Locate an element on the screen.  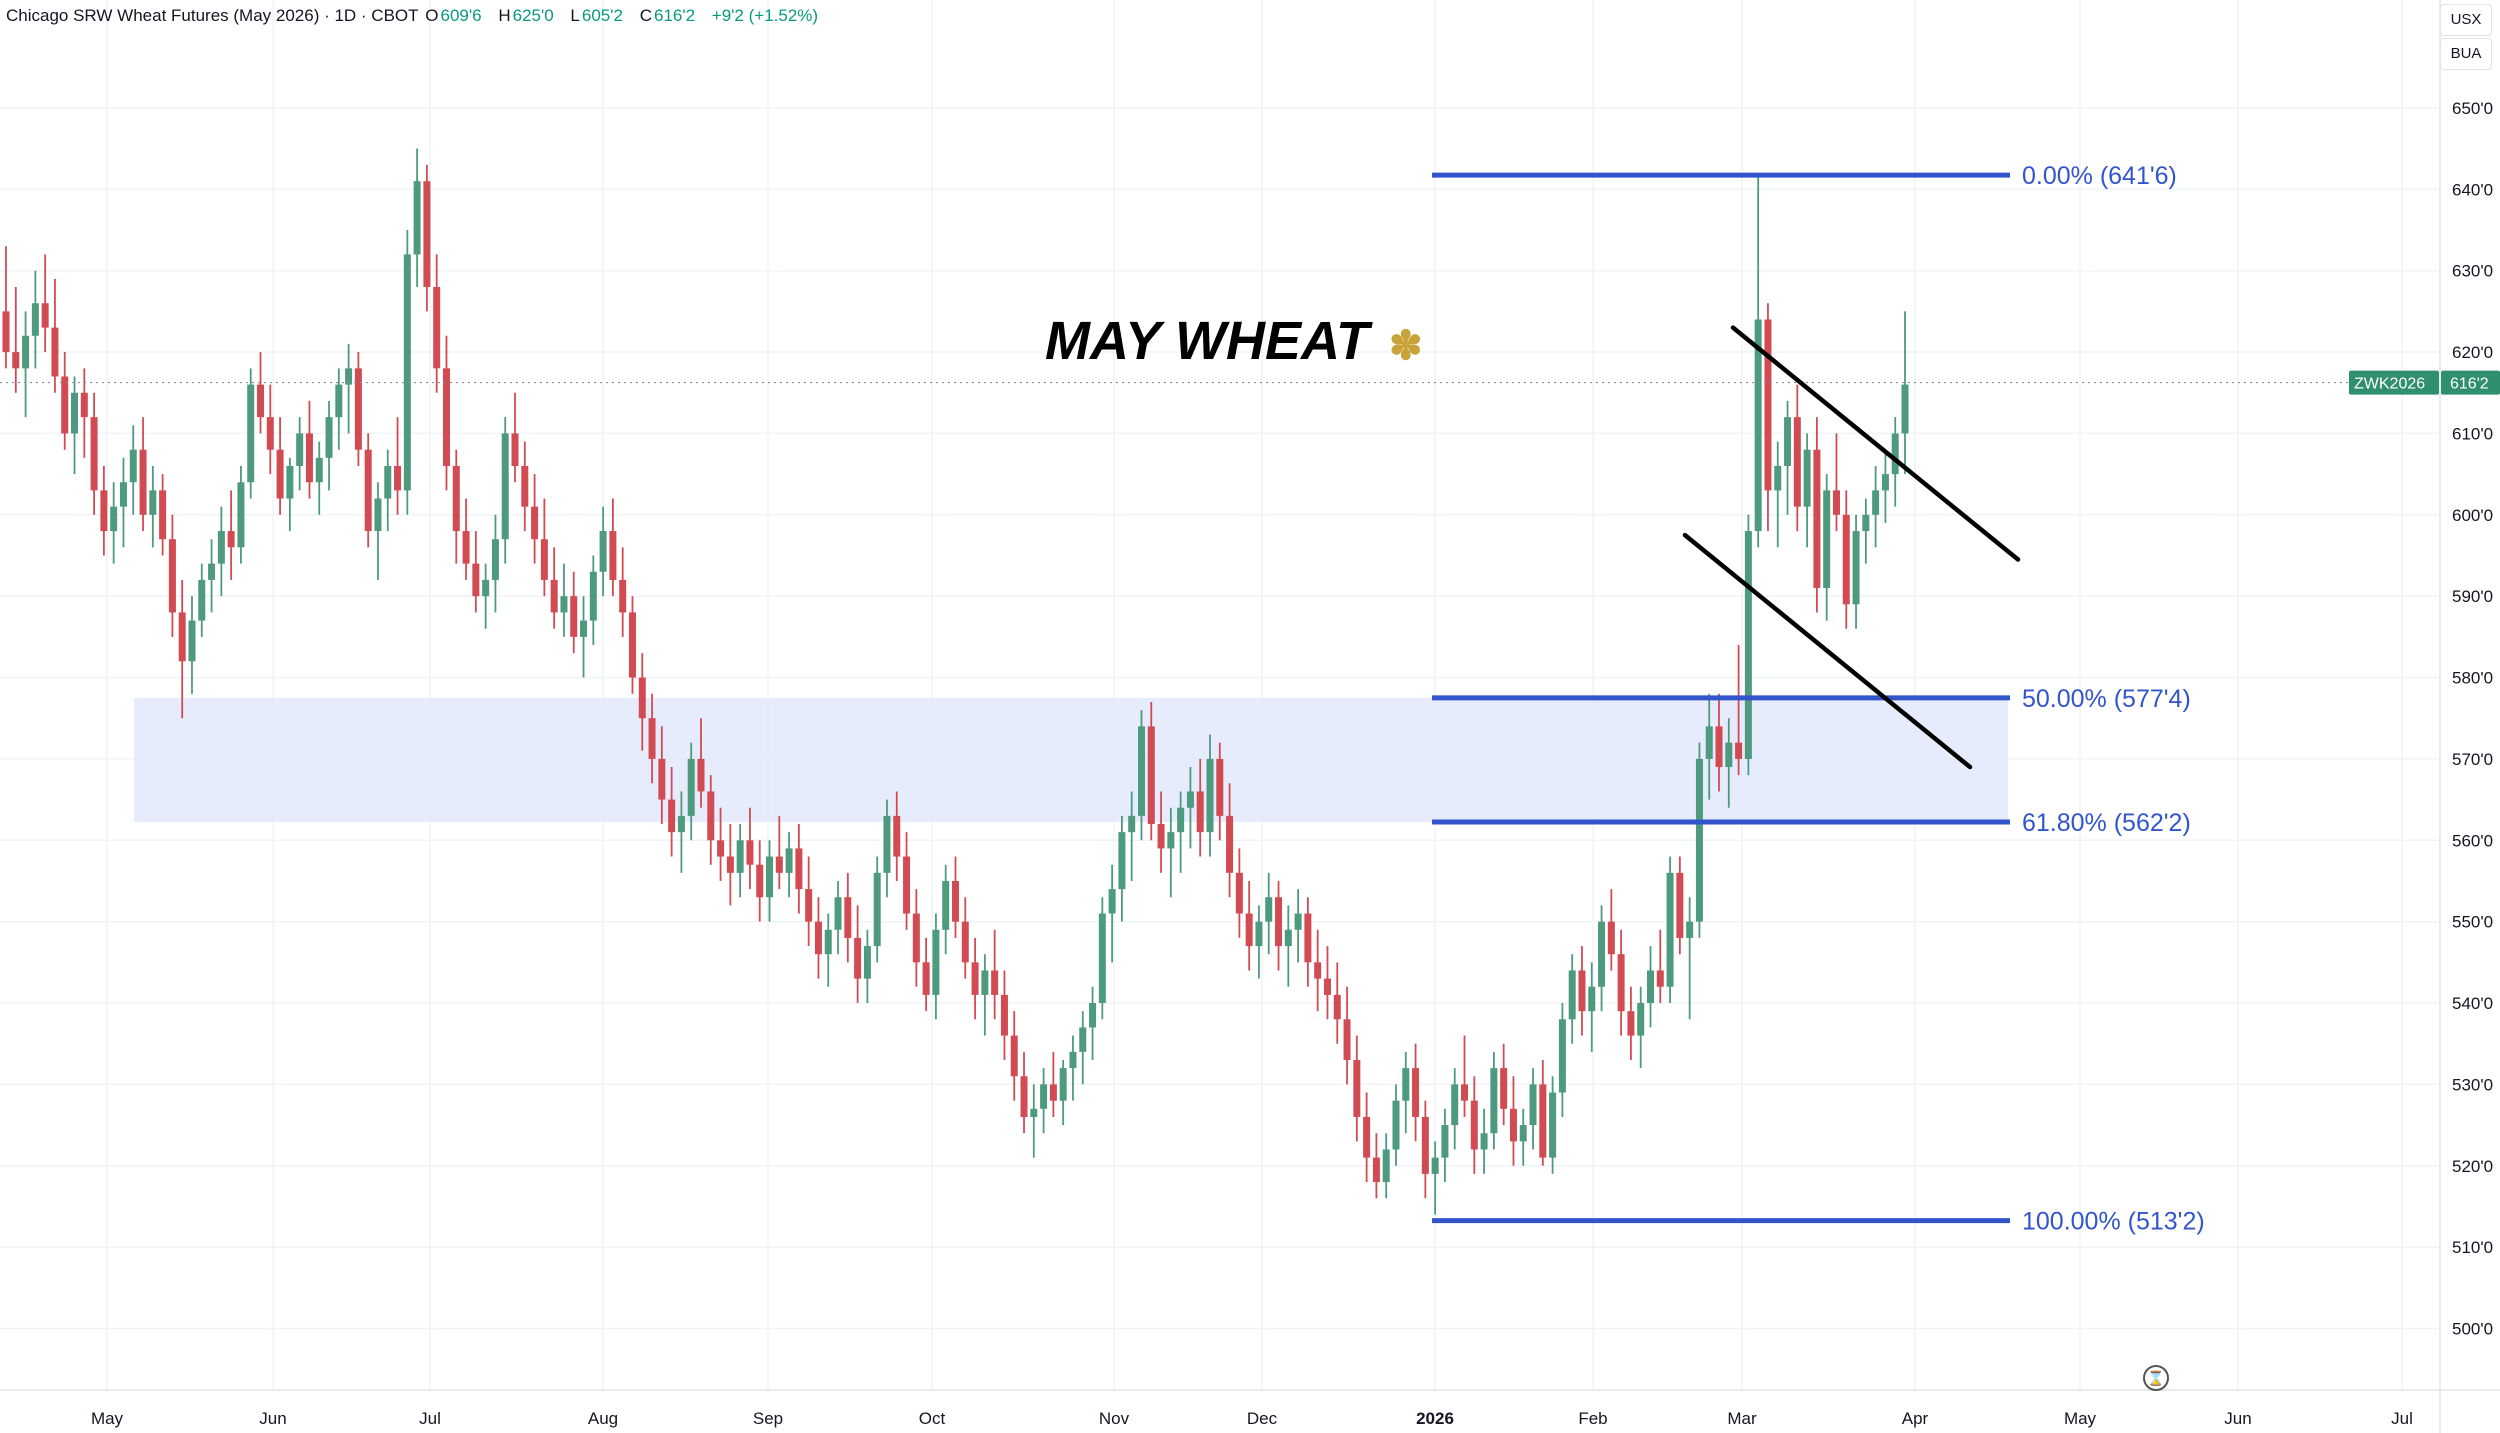
fib-level-label: 0.00% (641'6) is located at coordinates (2099, 176).